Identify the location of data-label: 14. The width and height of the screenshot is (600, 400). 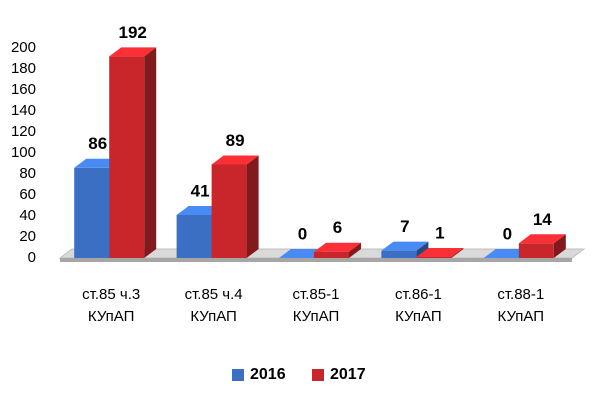
(542, 219).